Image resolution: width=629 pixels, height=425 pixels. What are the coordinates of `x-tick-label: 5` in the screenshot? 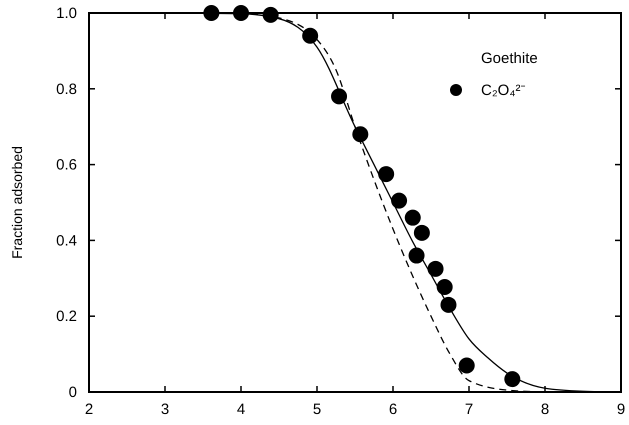 It's located at (317, 409).